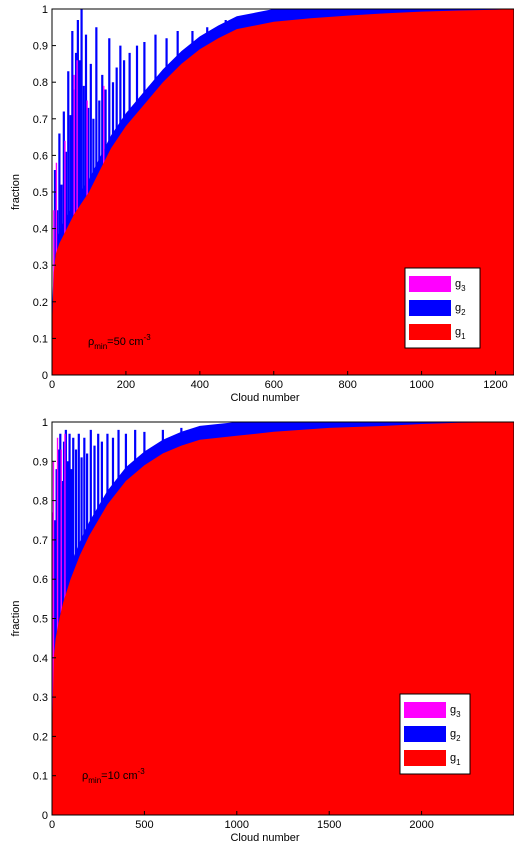 This screenshot has height=854, width=514. What do you see at coordinates (125, 342) in the screenshot?
I see `annotation-mid: =50 cm` at bounding box center [125, 342].